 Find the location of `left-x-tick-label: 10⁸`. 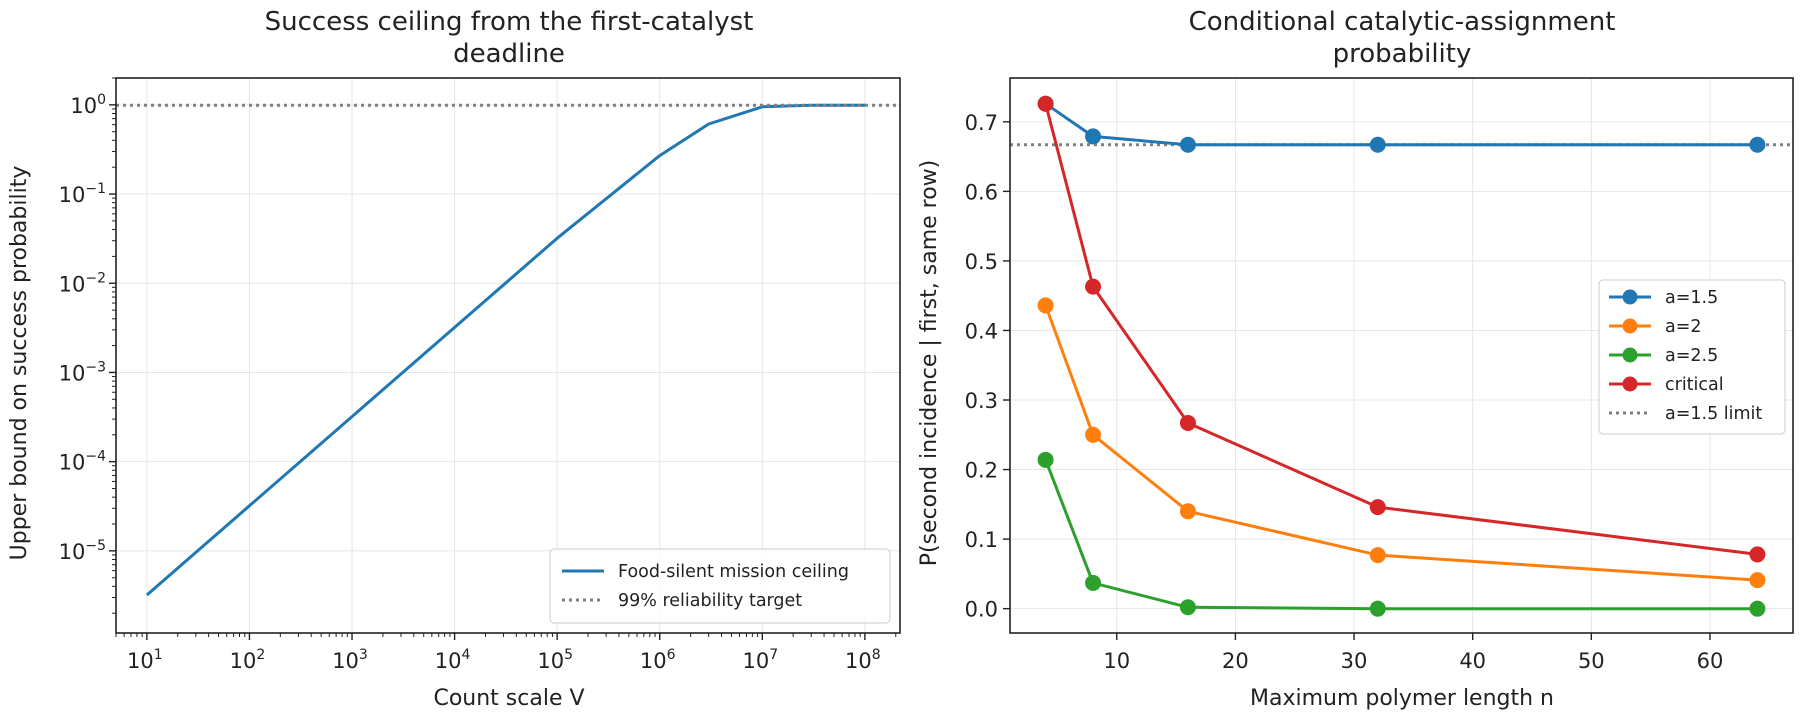

left-x-tick-label: 10⁸ is located at coordinates (863, 660).